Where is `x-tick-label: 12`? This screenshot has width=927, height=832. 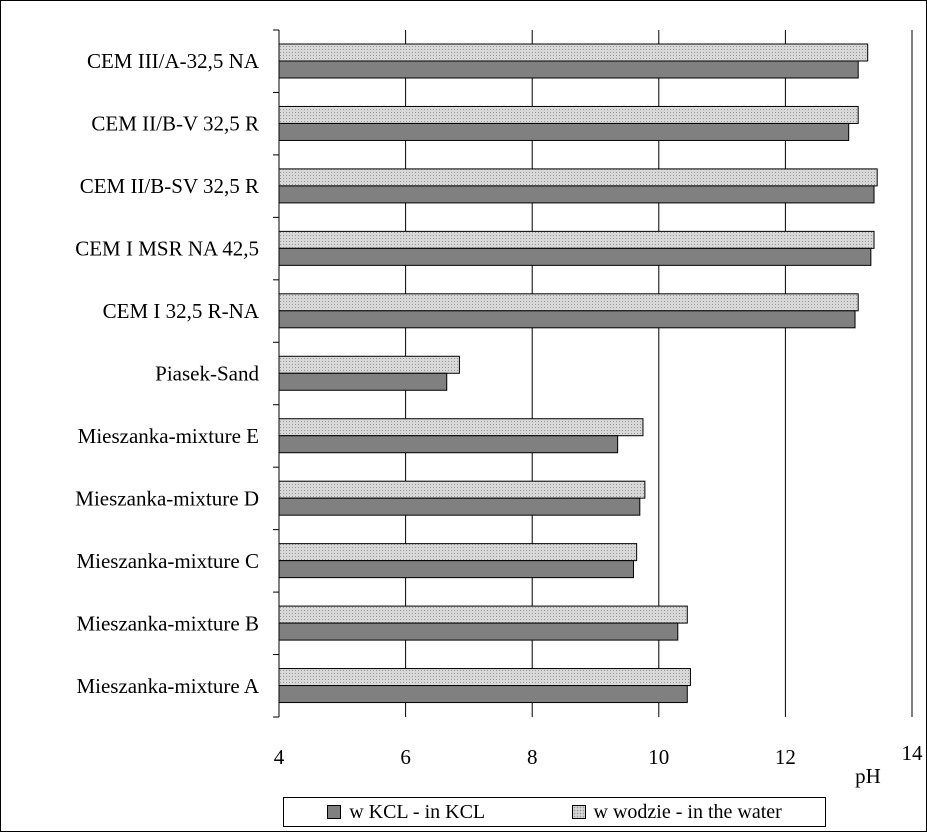
x-tick-label: 12 is located at coordinates (785, 757).